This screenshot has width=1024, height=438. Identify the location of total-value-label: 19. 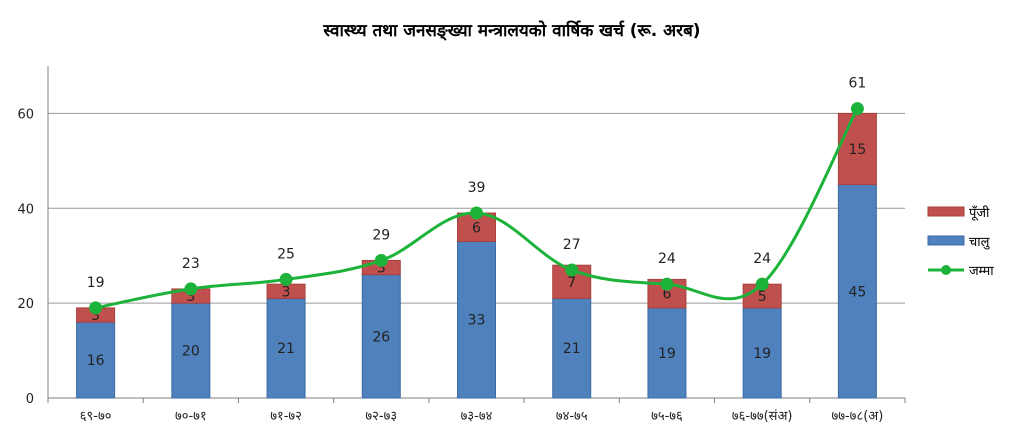
(96, 283).